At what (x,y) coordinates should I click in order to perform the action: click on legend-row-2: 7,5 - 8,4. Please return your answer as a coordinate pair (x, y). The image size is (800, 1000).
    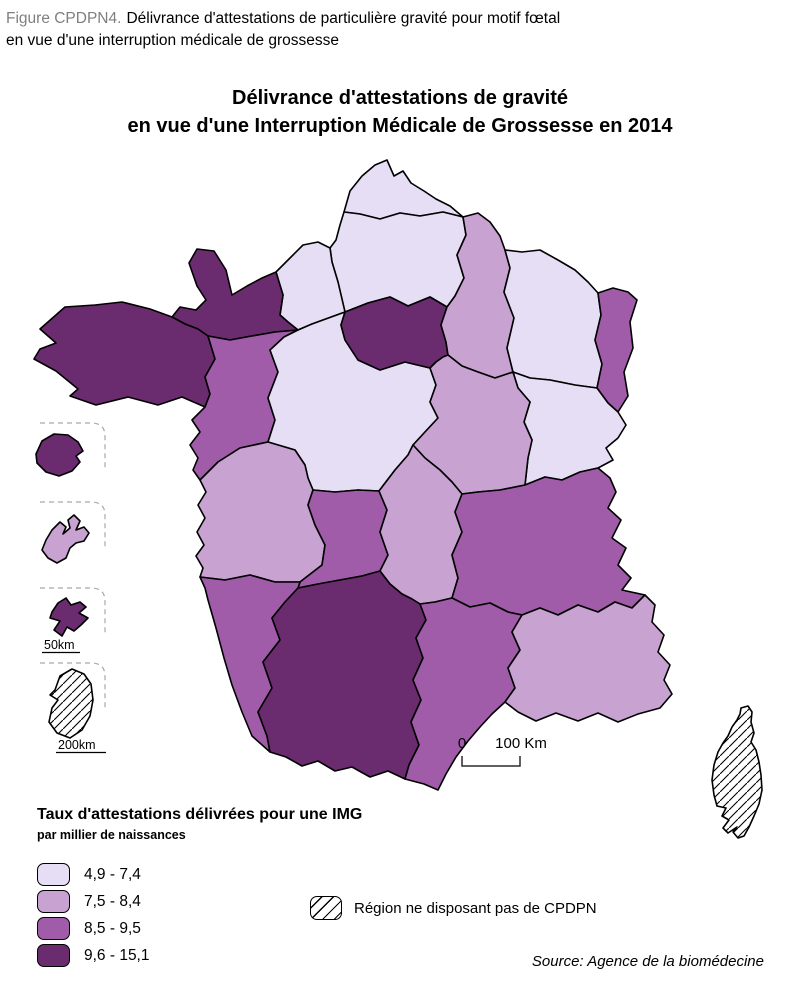
    Looking at the image, I should click on (199, 901).